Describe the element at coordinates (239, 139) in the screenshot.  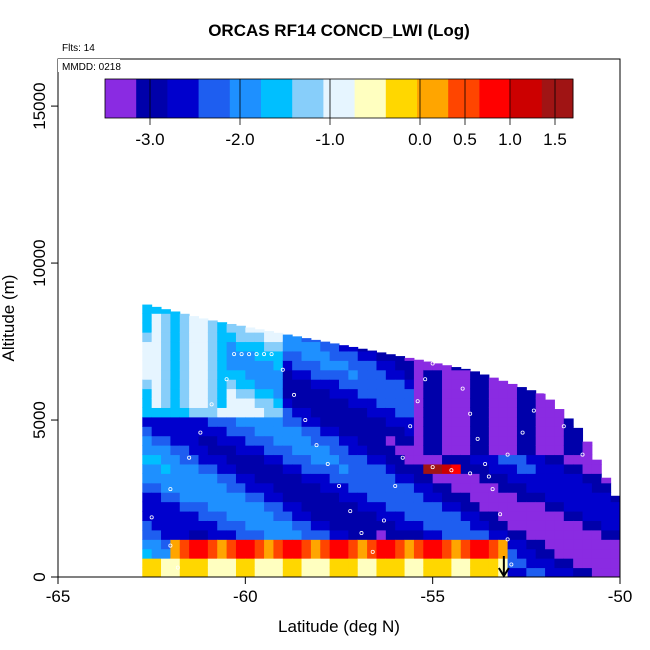
I see `colorbar-tick-label: -2.0` at that location.